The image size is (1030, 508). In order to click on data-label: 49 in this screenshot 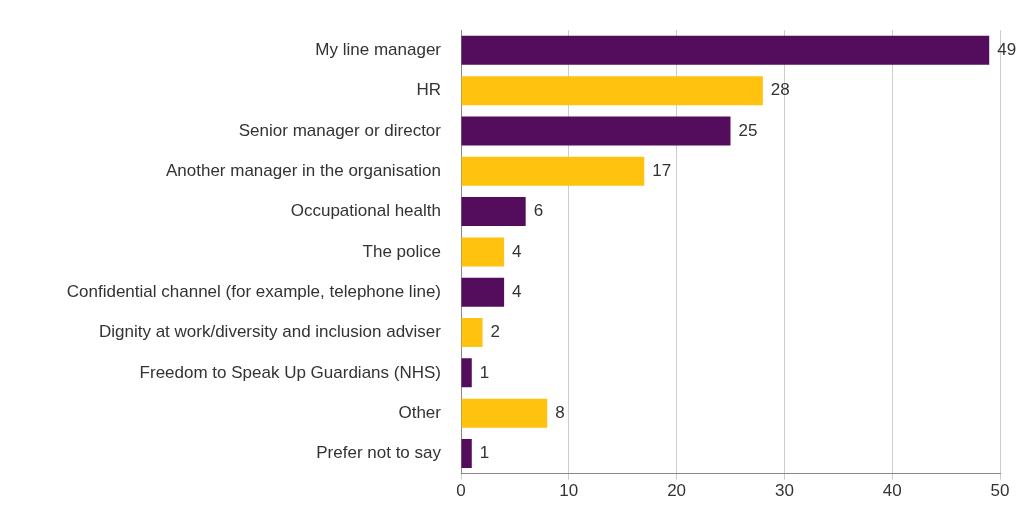, I will do `click(1007, 50)`.